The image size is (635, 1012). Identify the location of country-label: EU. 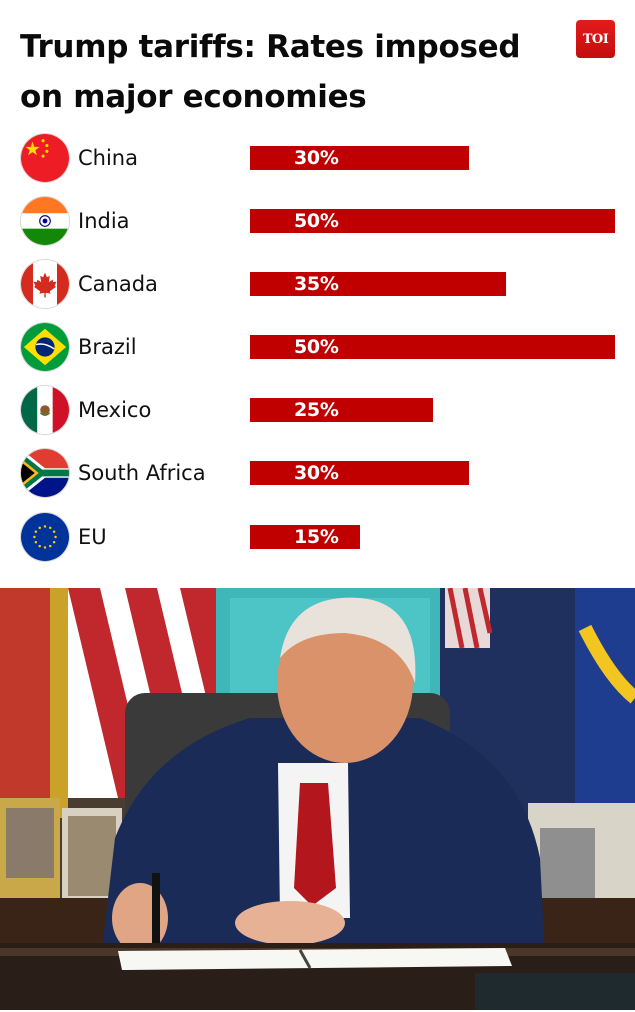
(92, 537).